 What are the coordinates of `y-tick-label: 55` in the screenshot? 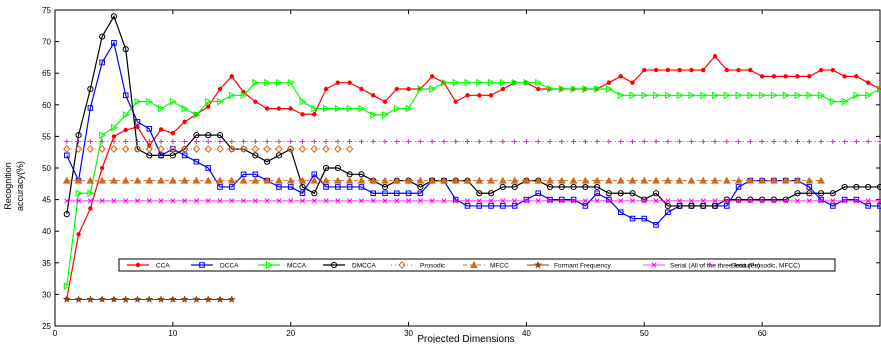 It's located at (46, 136).